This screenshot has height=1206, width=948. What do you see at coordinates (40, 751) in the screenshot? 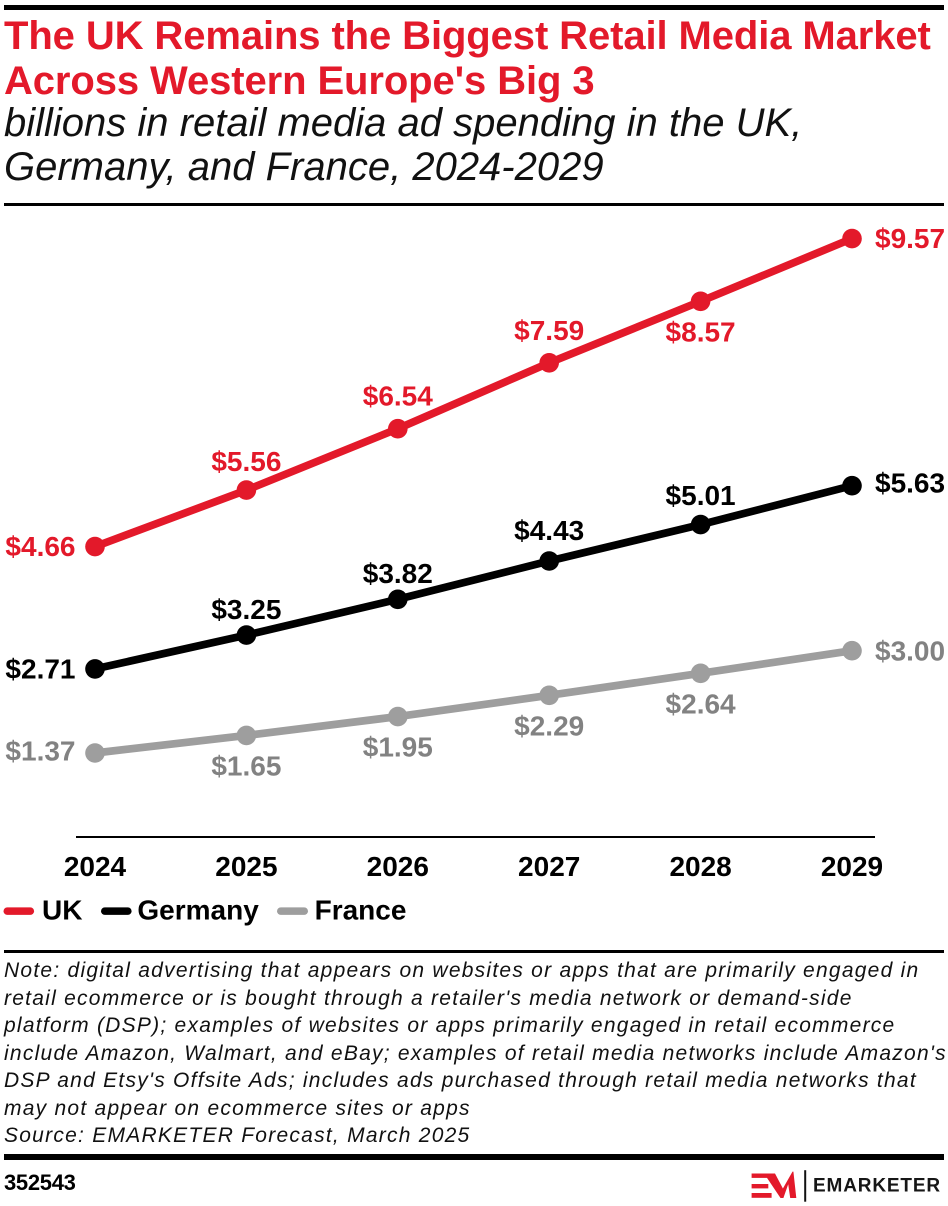
I see `svg-text: $1.37` at bounding box center [40, 751].